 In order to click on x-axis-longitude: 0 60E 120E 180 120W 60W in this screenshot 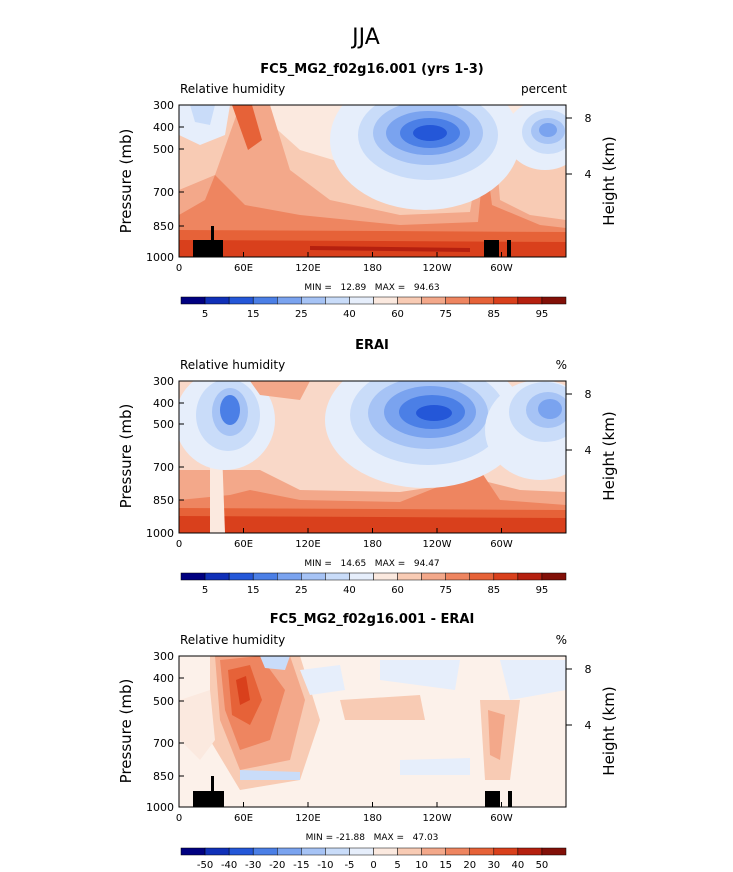, I will do `click(344, 539)`.